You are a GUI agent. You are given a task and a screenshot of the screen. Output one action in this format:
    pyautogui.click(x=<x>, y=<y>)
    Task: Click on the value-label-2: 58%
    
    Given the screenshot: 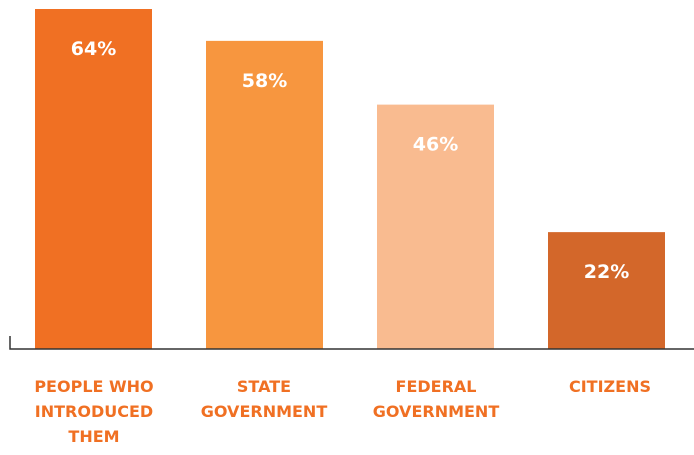 What is the action you would take?
    pyautogui.click(x=264, y=81)
    